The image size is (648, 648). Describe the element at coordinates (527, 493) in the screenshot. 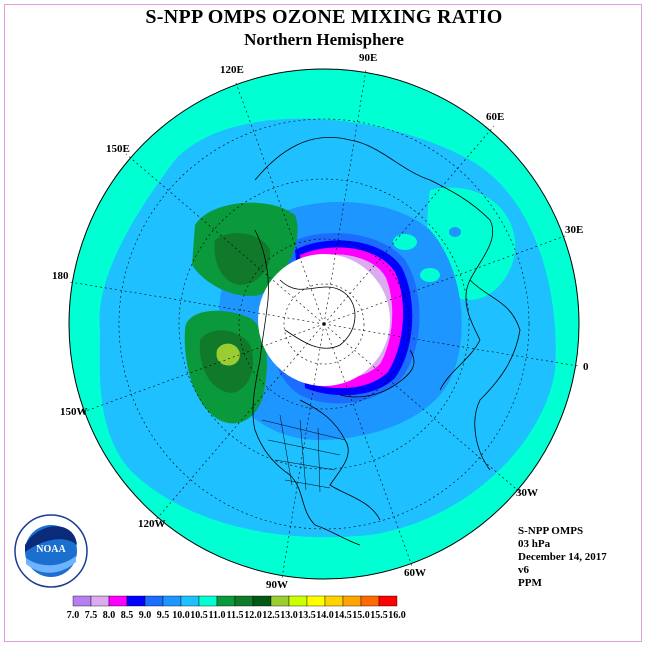

I see `lon-label-30w: 30W` at that location.